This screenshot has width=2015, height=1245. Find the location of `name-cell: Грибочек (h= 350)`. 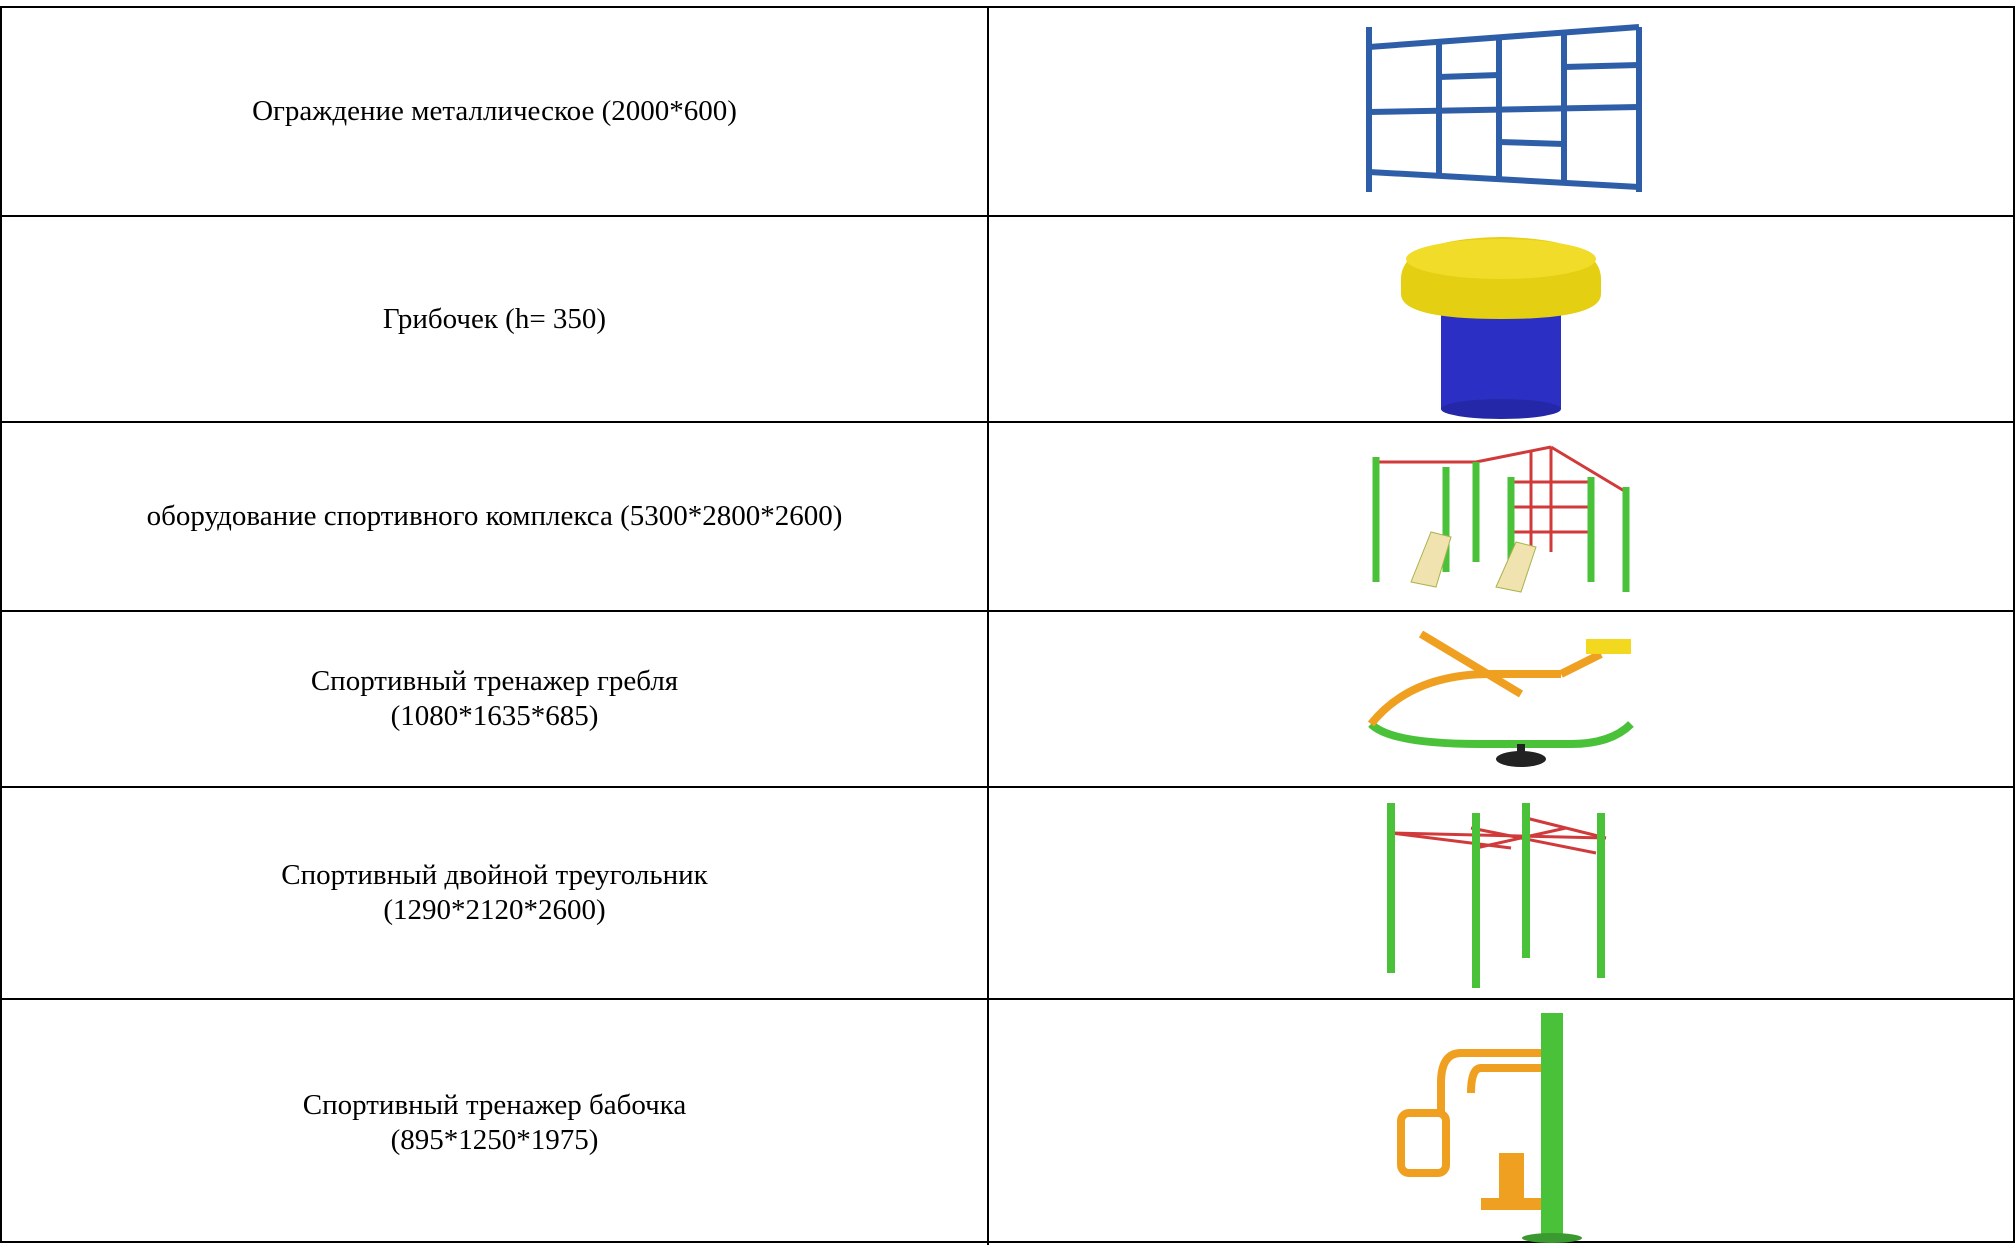

name-cell: Грибочек (h= 350) is located at coordinates (495, 319).